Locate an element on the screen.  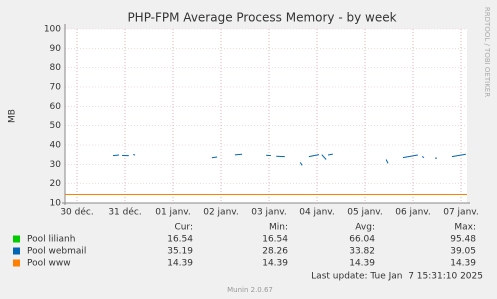
legend-header: Cur: is located at coordinates (183, 228).